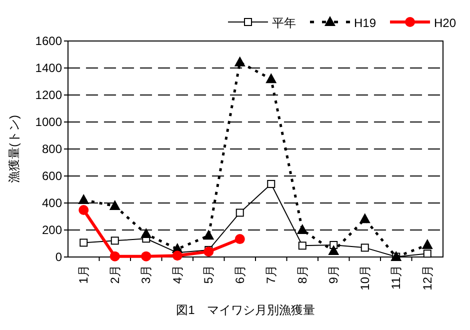  What do you see at coordinates (48, 95) in the screenshot?
I see `y-tick-label: 1200` at bounding box center [48, 95].